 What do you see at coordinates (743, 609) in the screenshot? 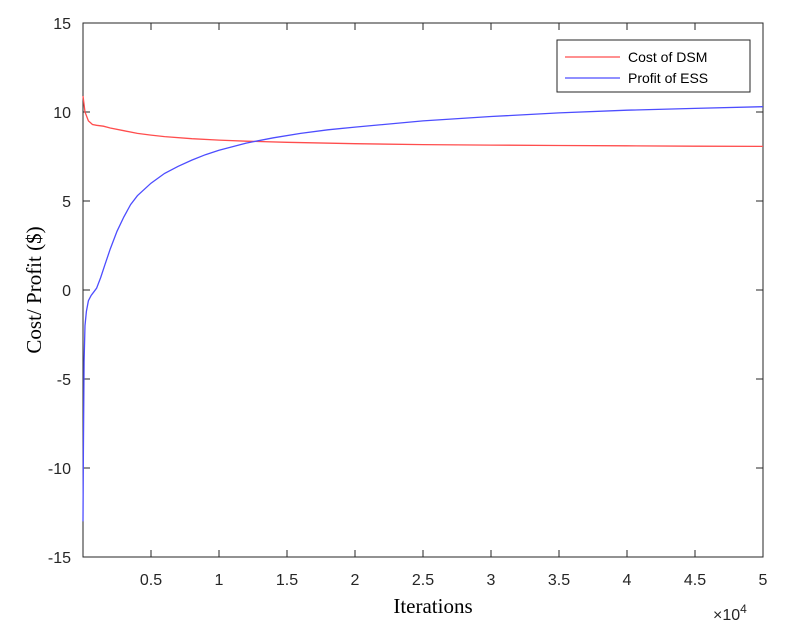
I see `x-exponent-power: 4` at bounding box center [743, 609].